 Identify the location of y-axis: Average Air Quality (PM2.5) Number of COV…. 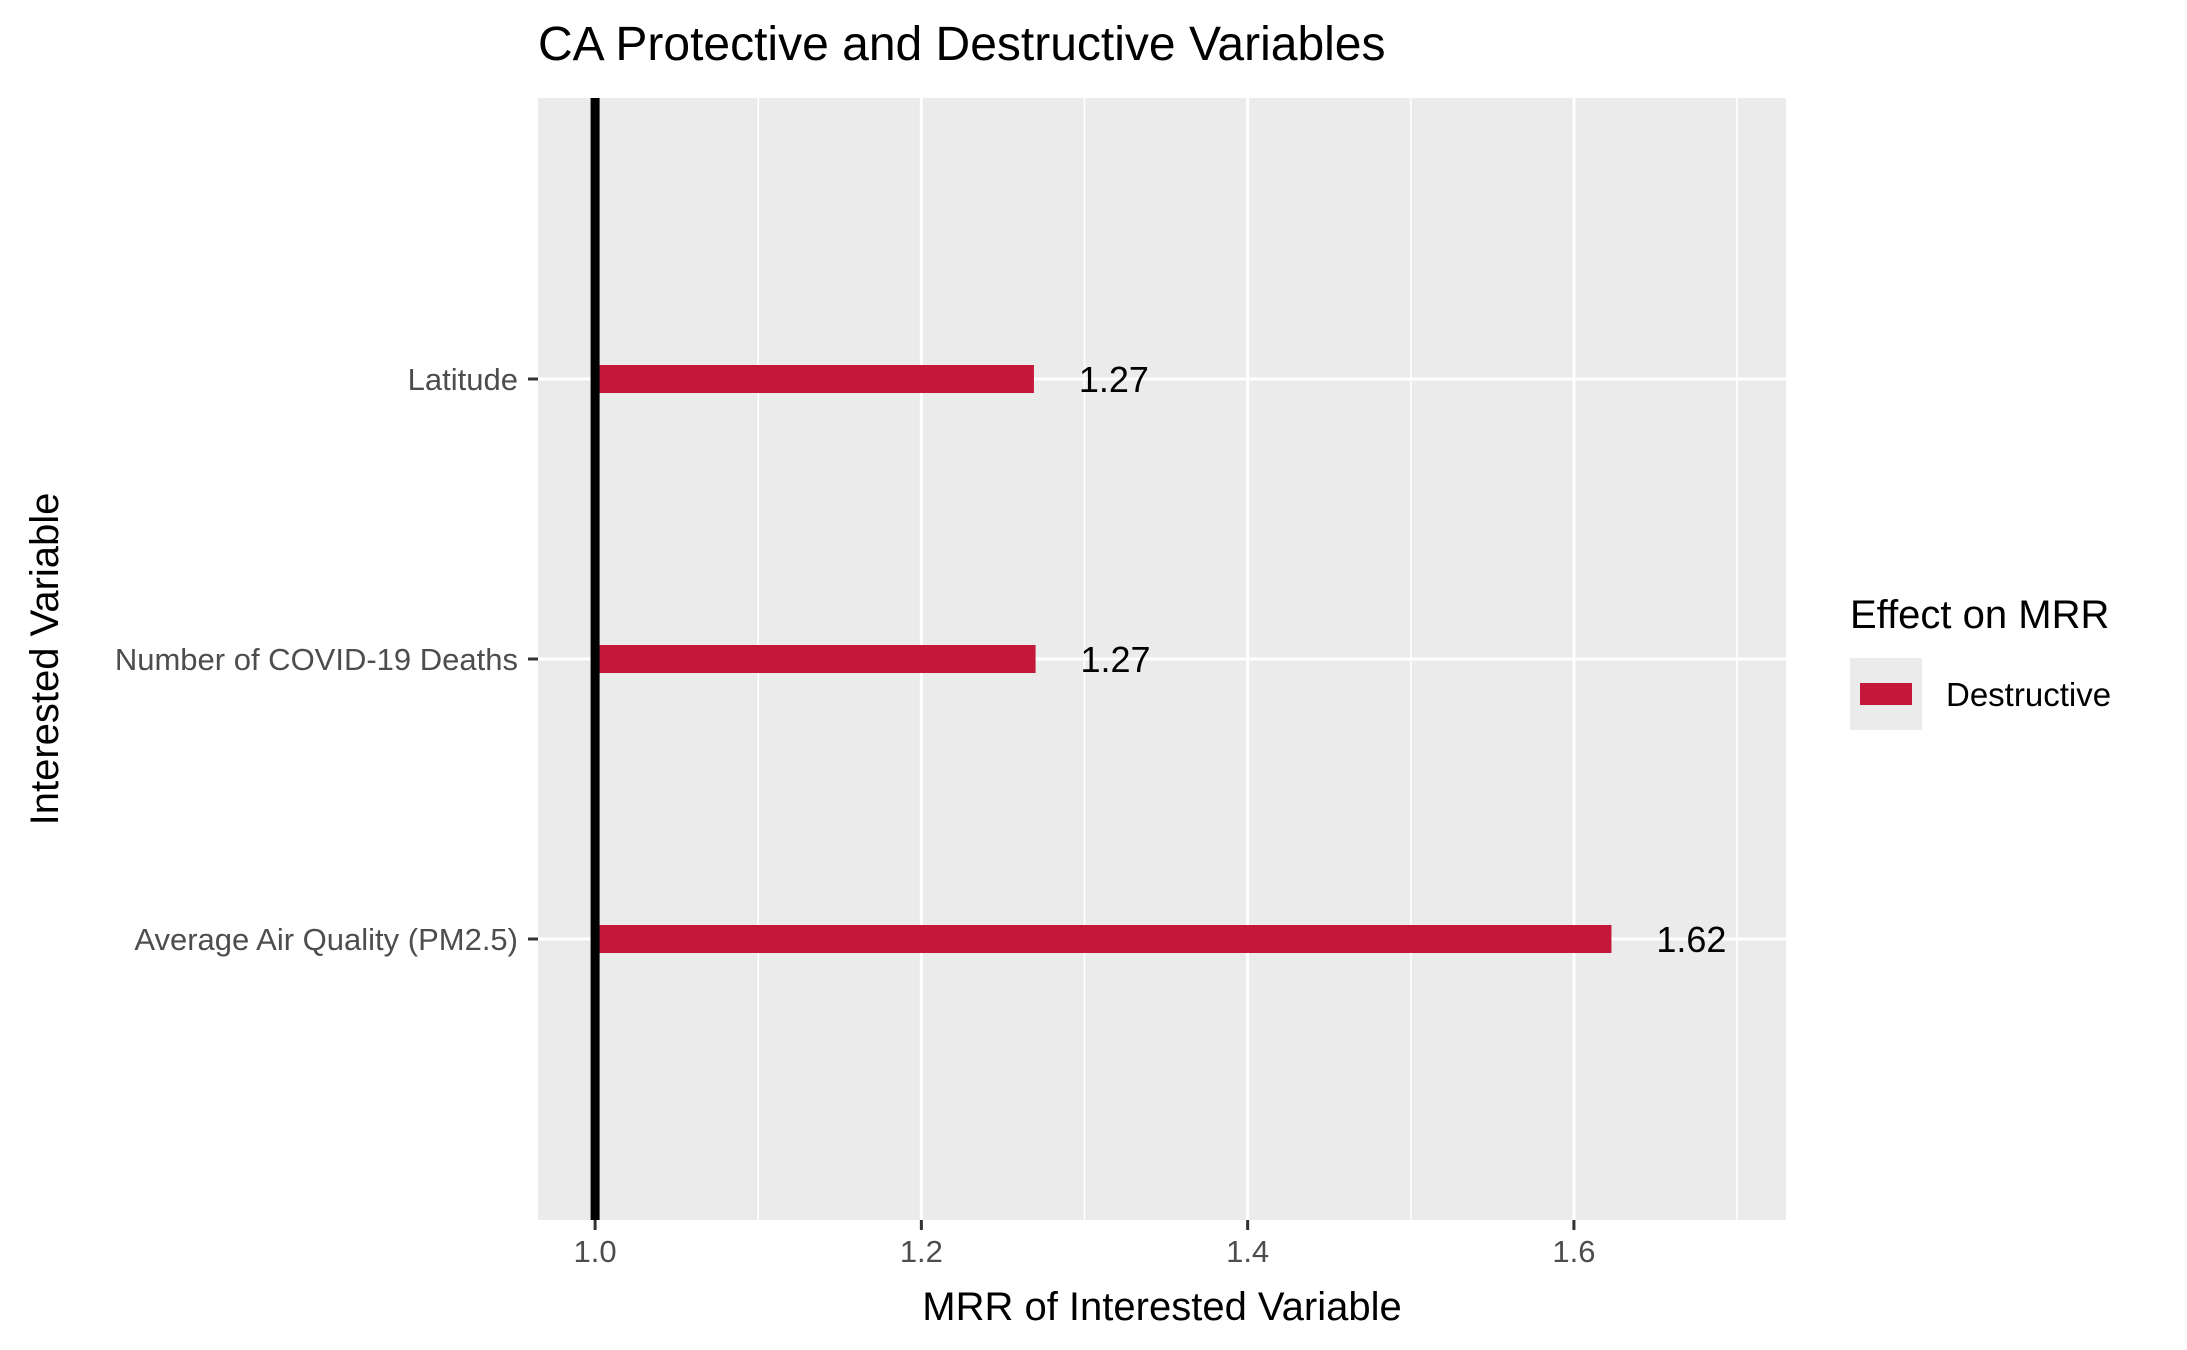
(326, 659).